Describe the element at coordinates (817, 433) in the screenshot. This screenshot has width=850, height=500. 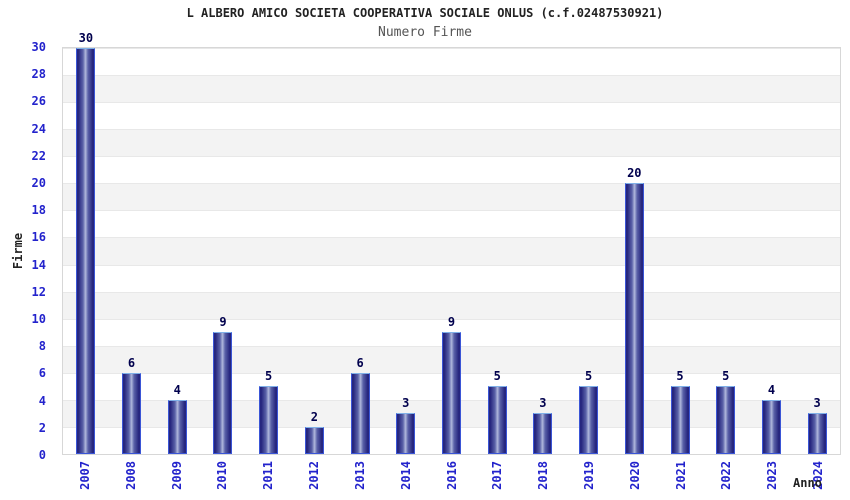
I see `bar-2024` at that location.